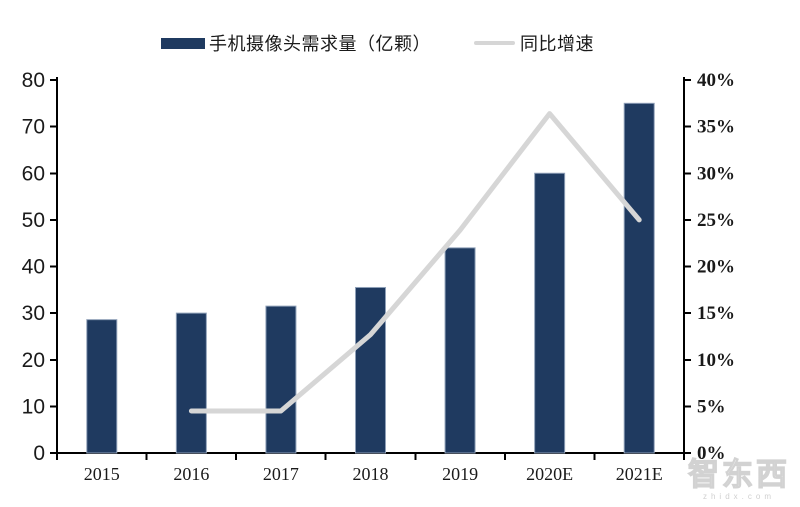 The width and height of the screenshot is (800, 507). What do you see at coordinates (33, 173) in the screenshot?
I see `left-axis-tick-label: 60` at bounding box center [33, 173].